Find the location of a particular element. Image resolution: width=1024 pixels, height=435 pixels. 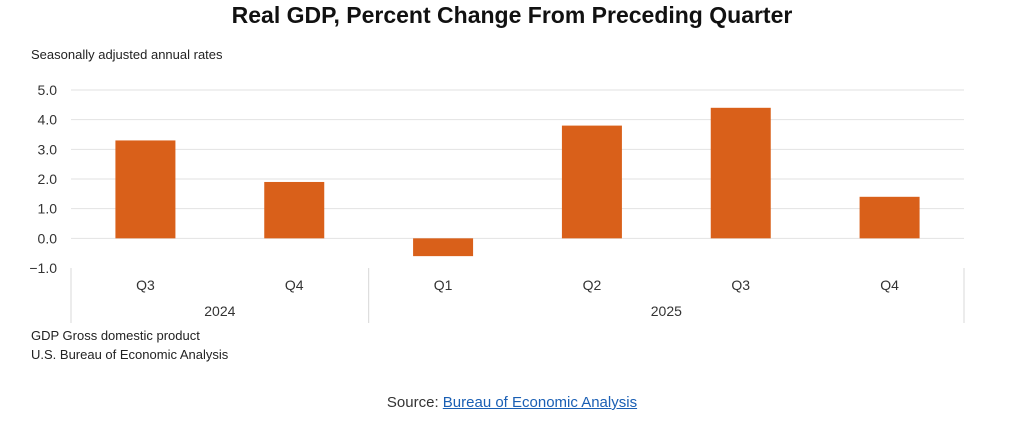

source-link: Bureau of Economic Analysis is located at coordinates (540, 402).